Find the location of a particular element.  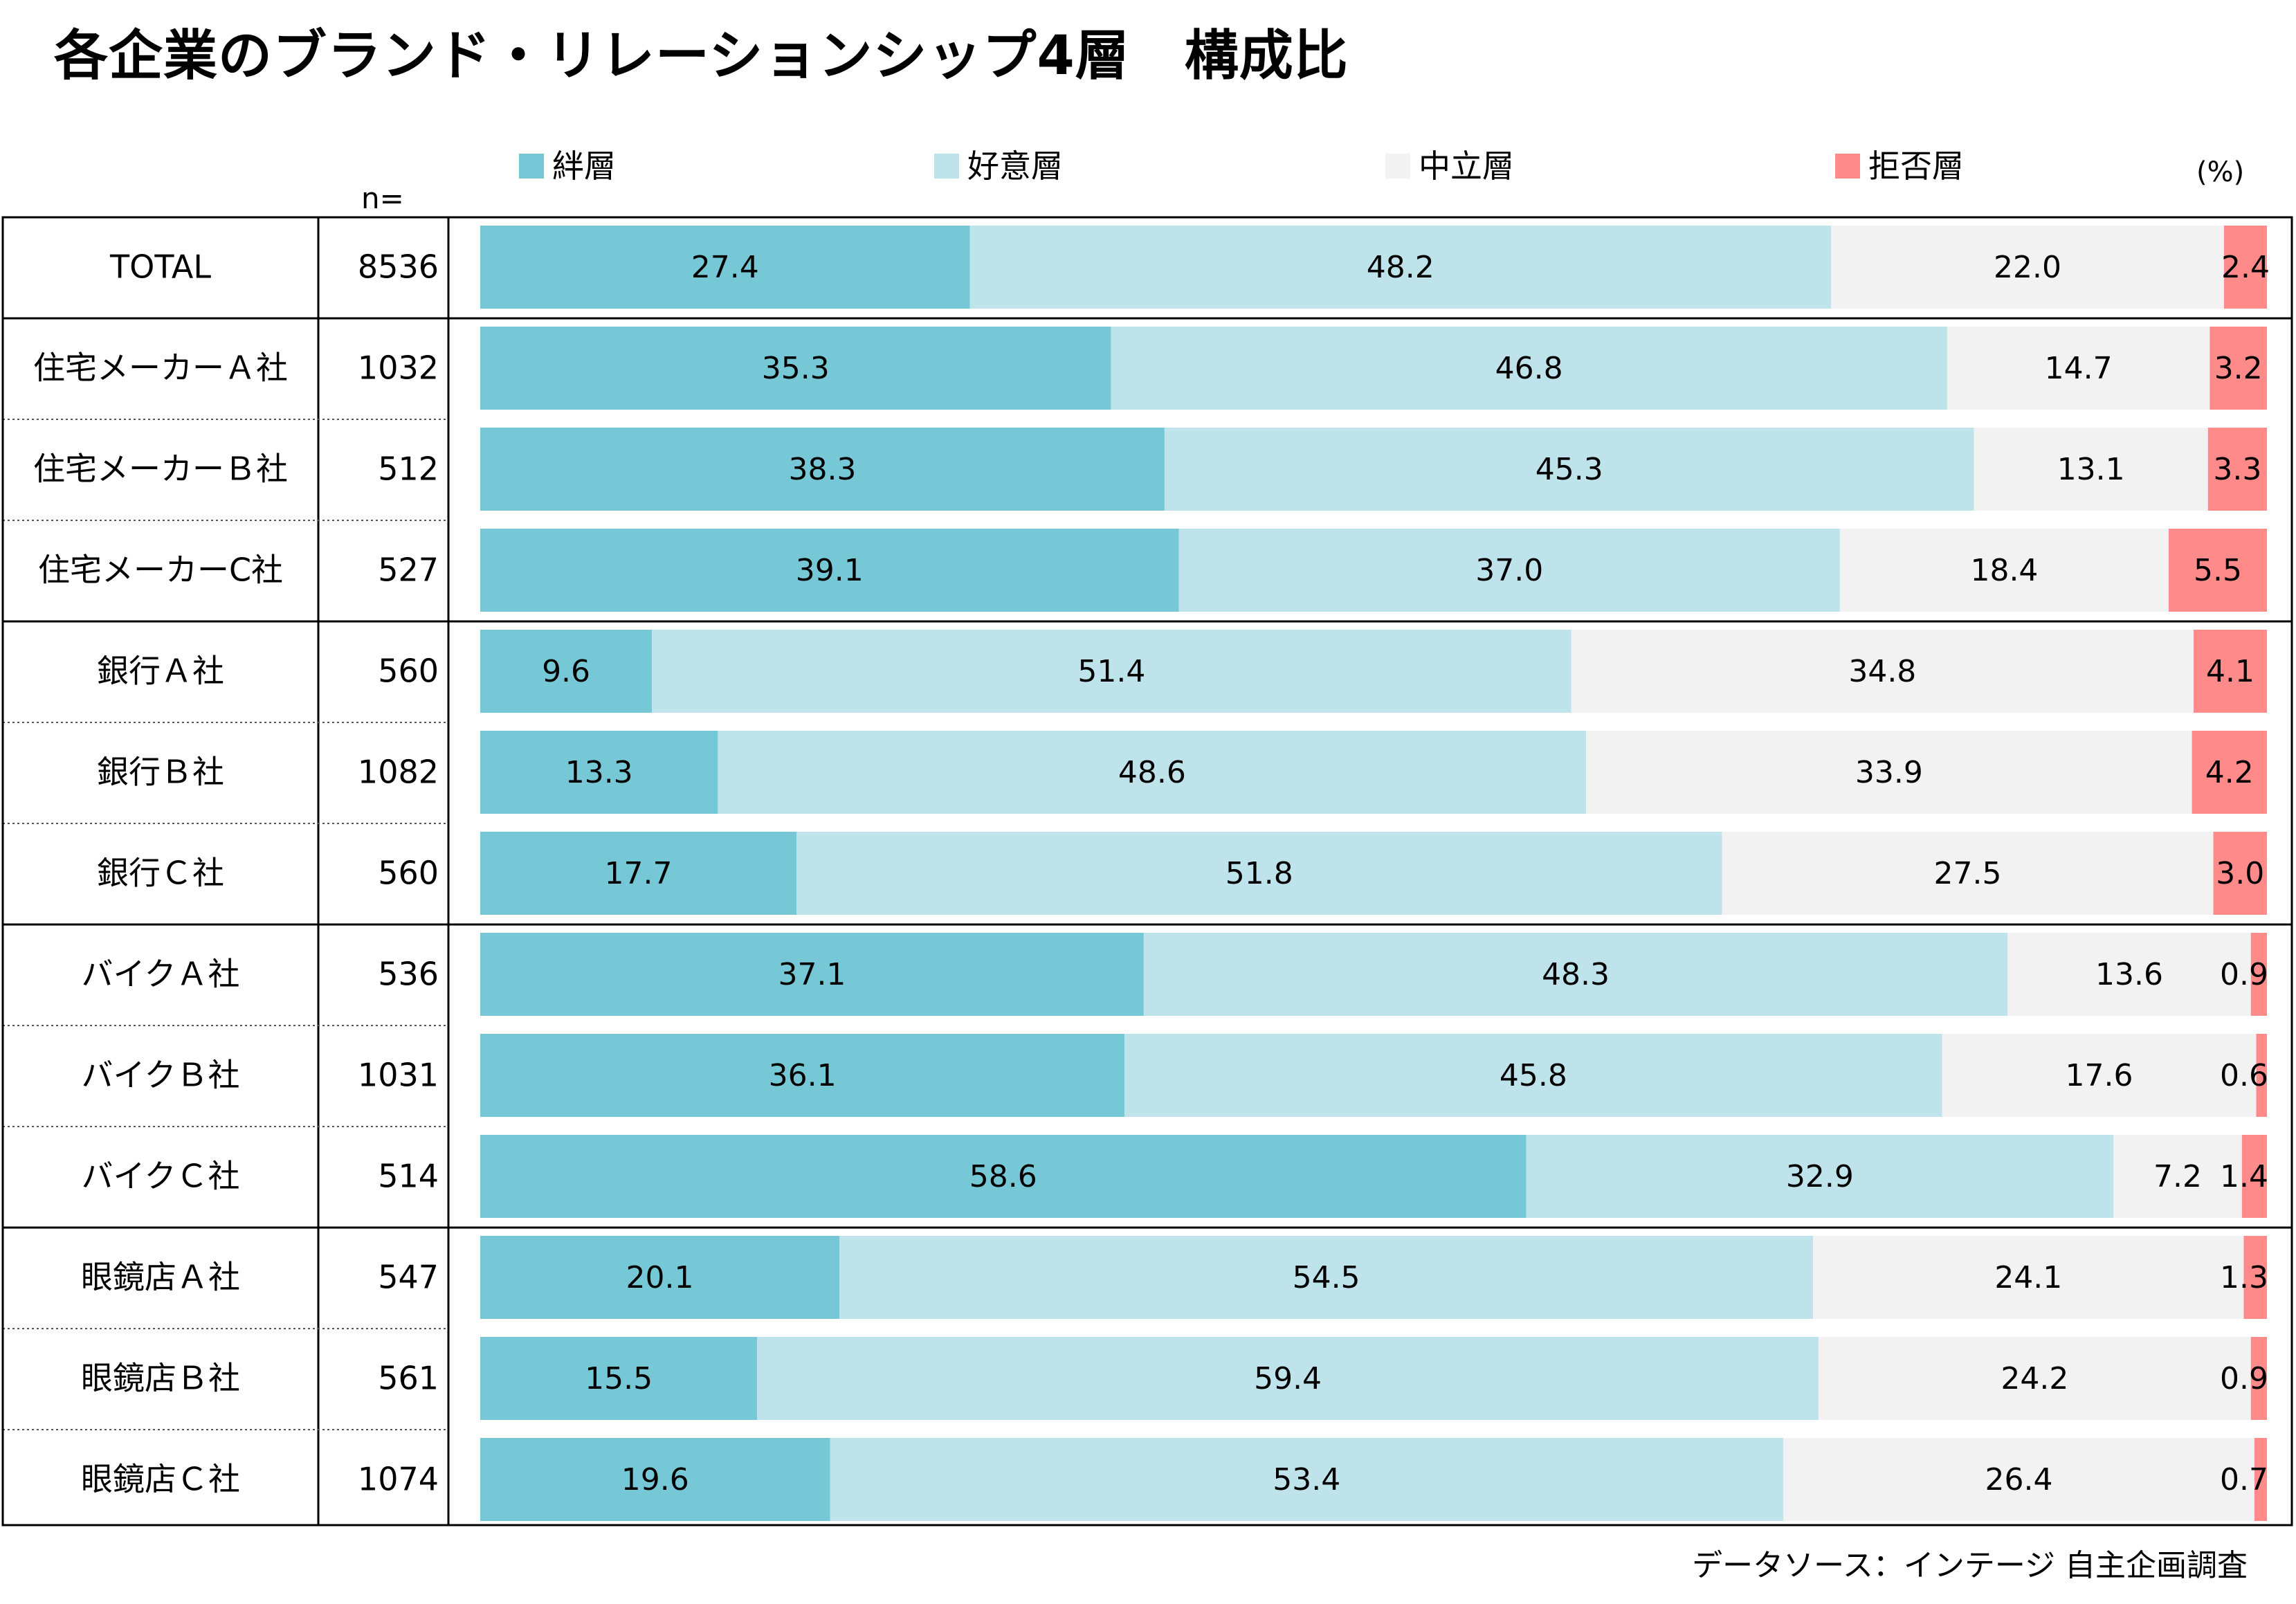

row-label: バイクＡ社 is located at coordinates (160, 974).